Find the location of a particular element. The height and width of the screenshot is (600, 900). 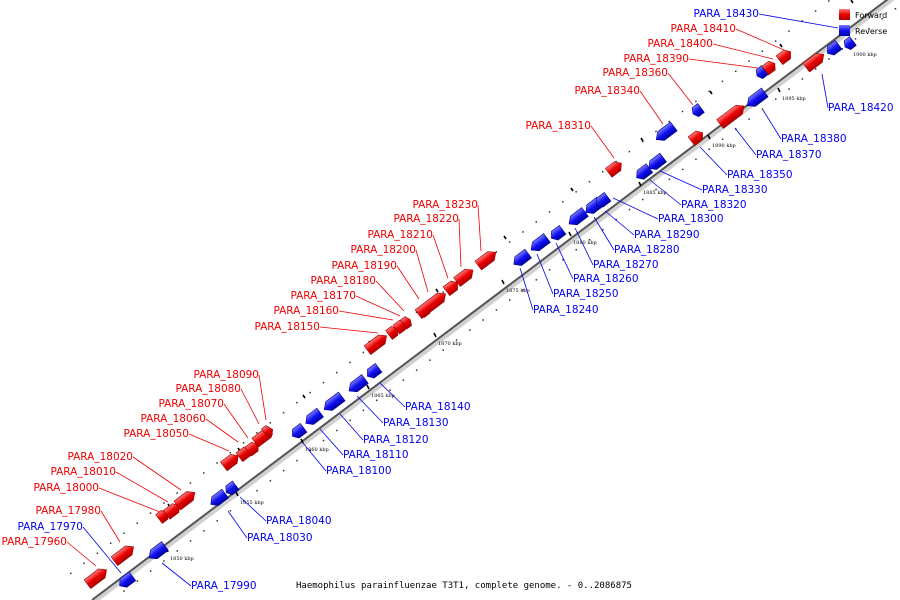

gene-label: PARA_18050 is located at coordinates (156, 434).